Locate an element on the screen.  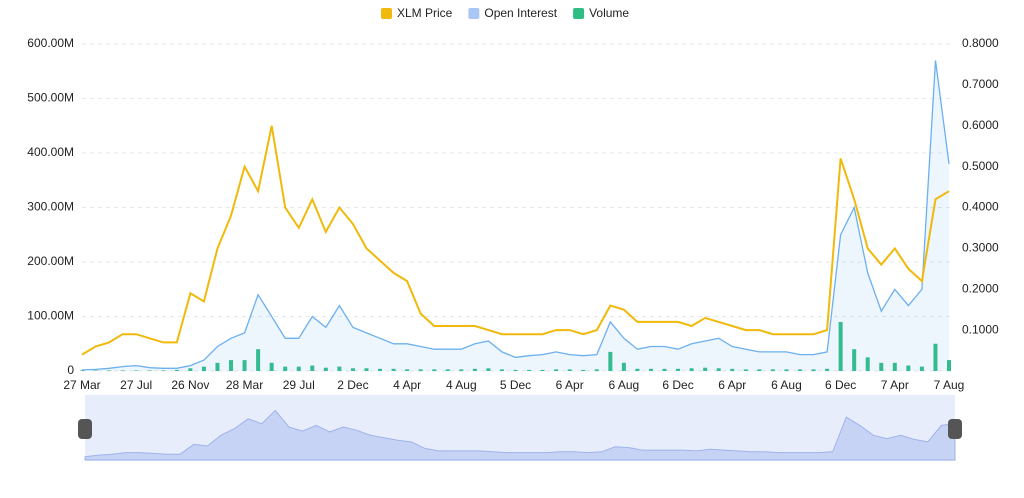
y-tick-label: 300.00M is located at coordinates (50, 207).